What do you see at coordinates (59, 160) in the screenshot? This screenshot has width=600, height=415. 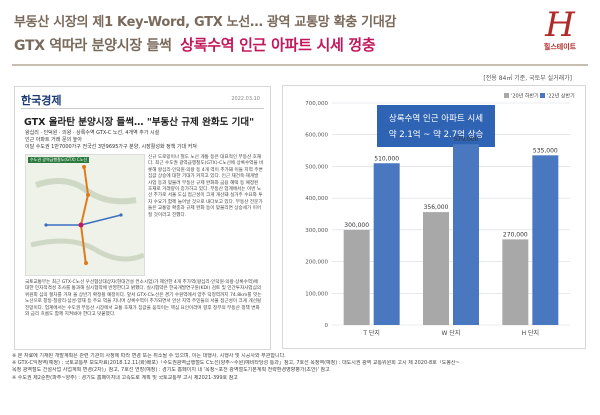 I see `map-title: 수도권 광역급행철도(GTX) C노선` at bounding box center [59, 160].